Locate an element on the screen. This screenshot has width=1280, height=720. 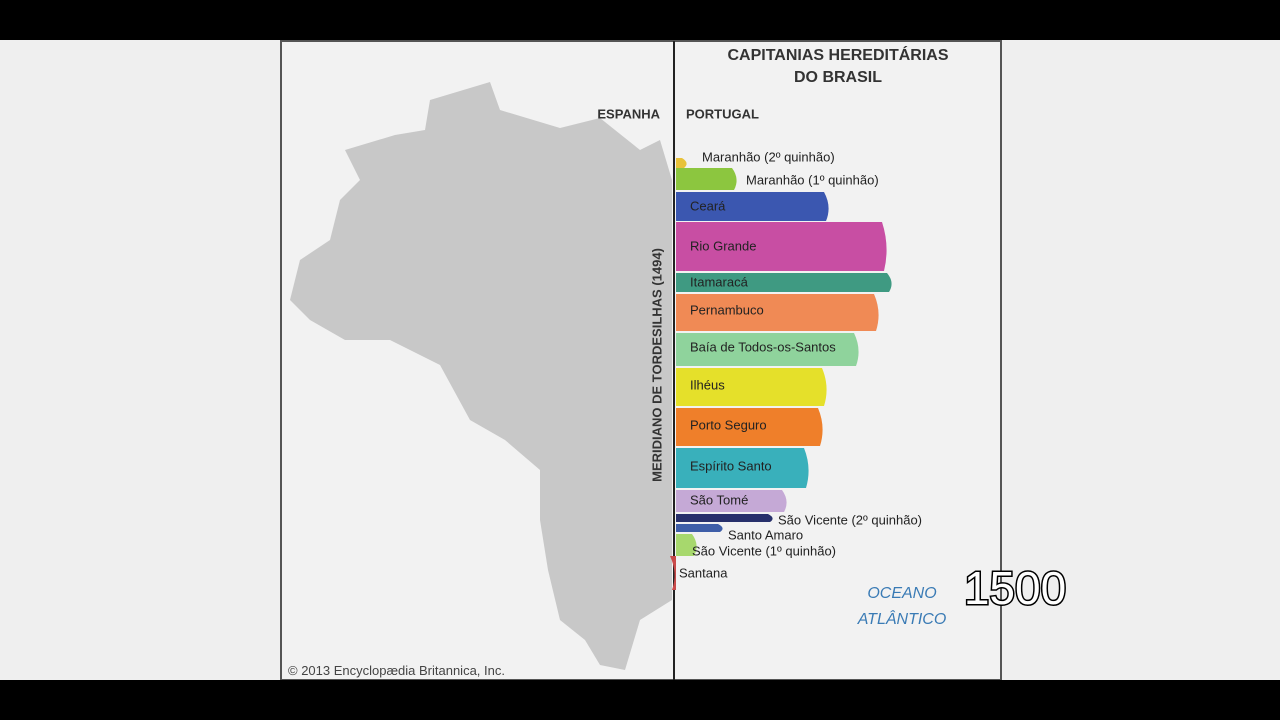
title-line: CAPITANIAS HEREDITÁRIAS is located at coordinates (837, 54).